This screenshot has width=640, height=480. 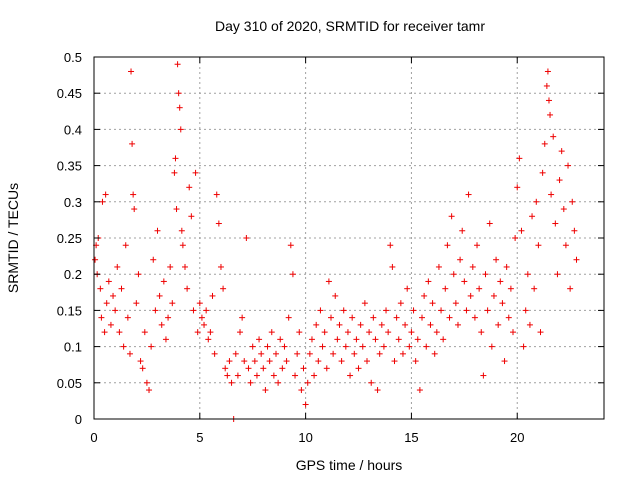 I want to click on x-tick-label: 0, so click(x=93, y=437).